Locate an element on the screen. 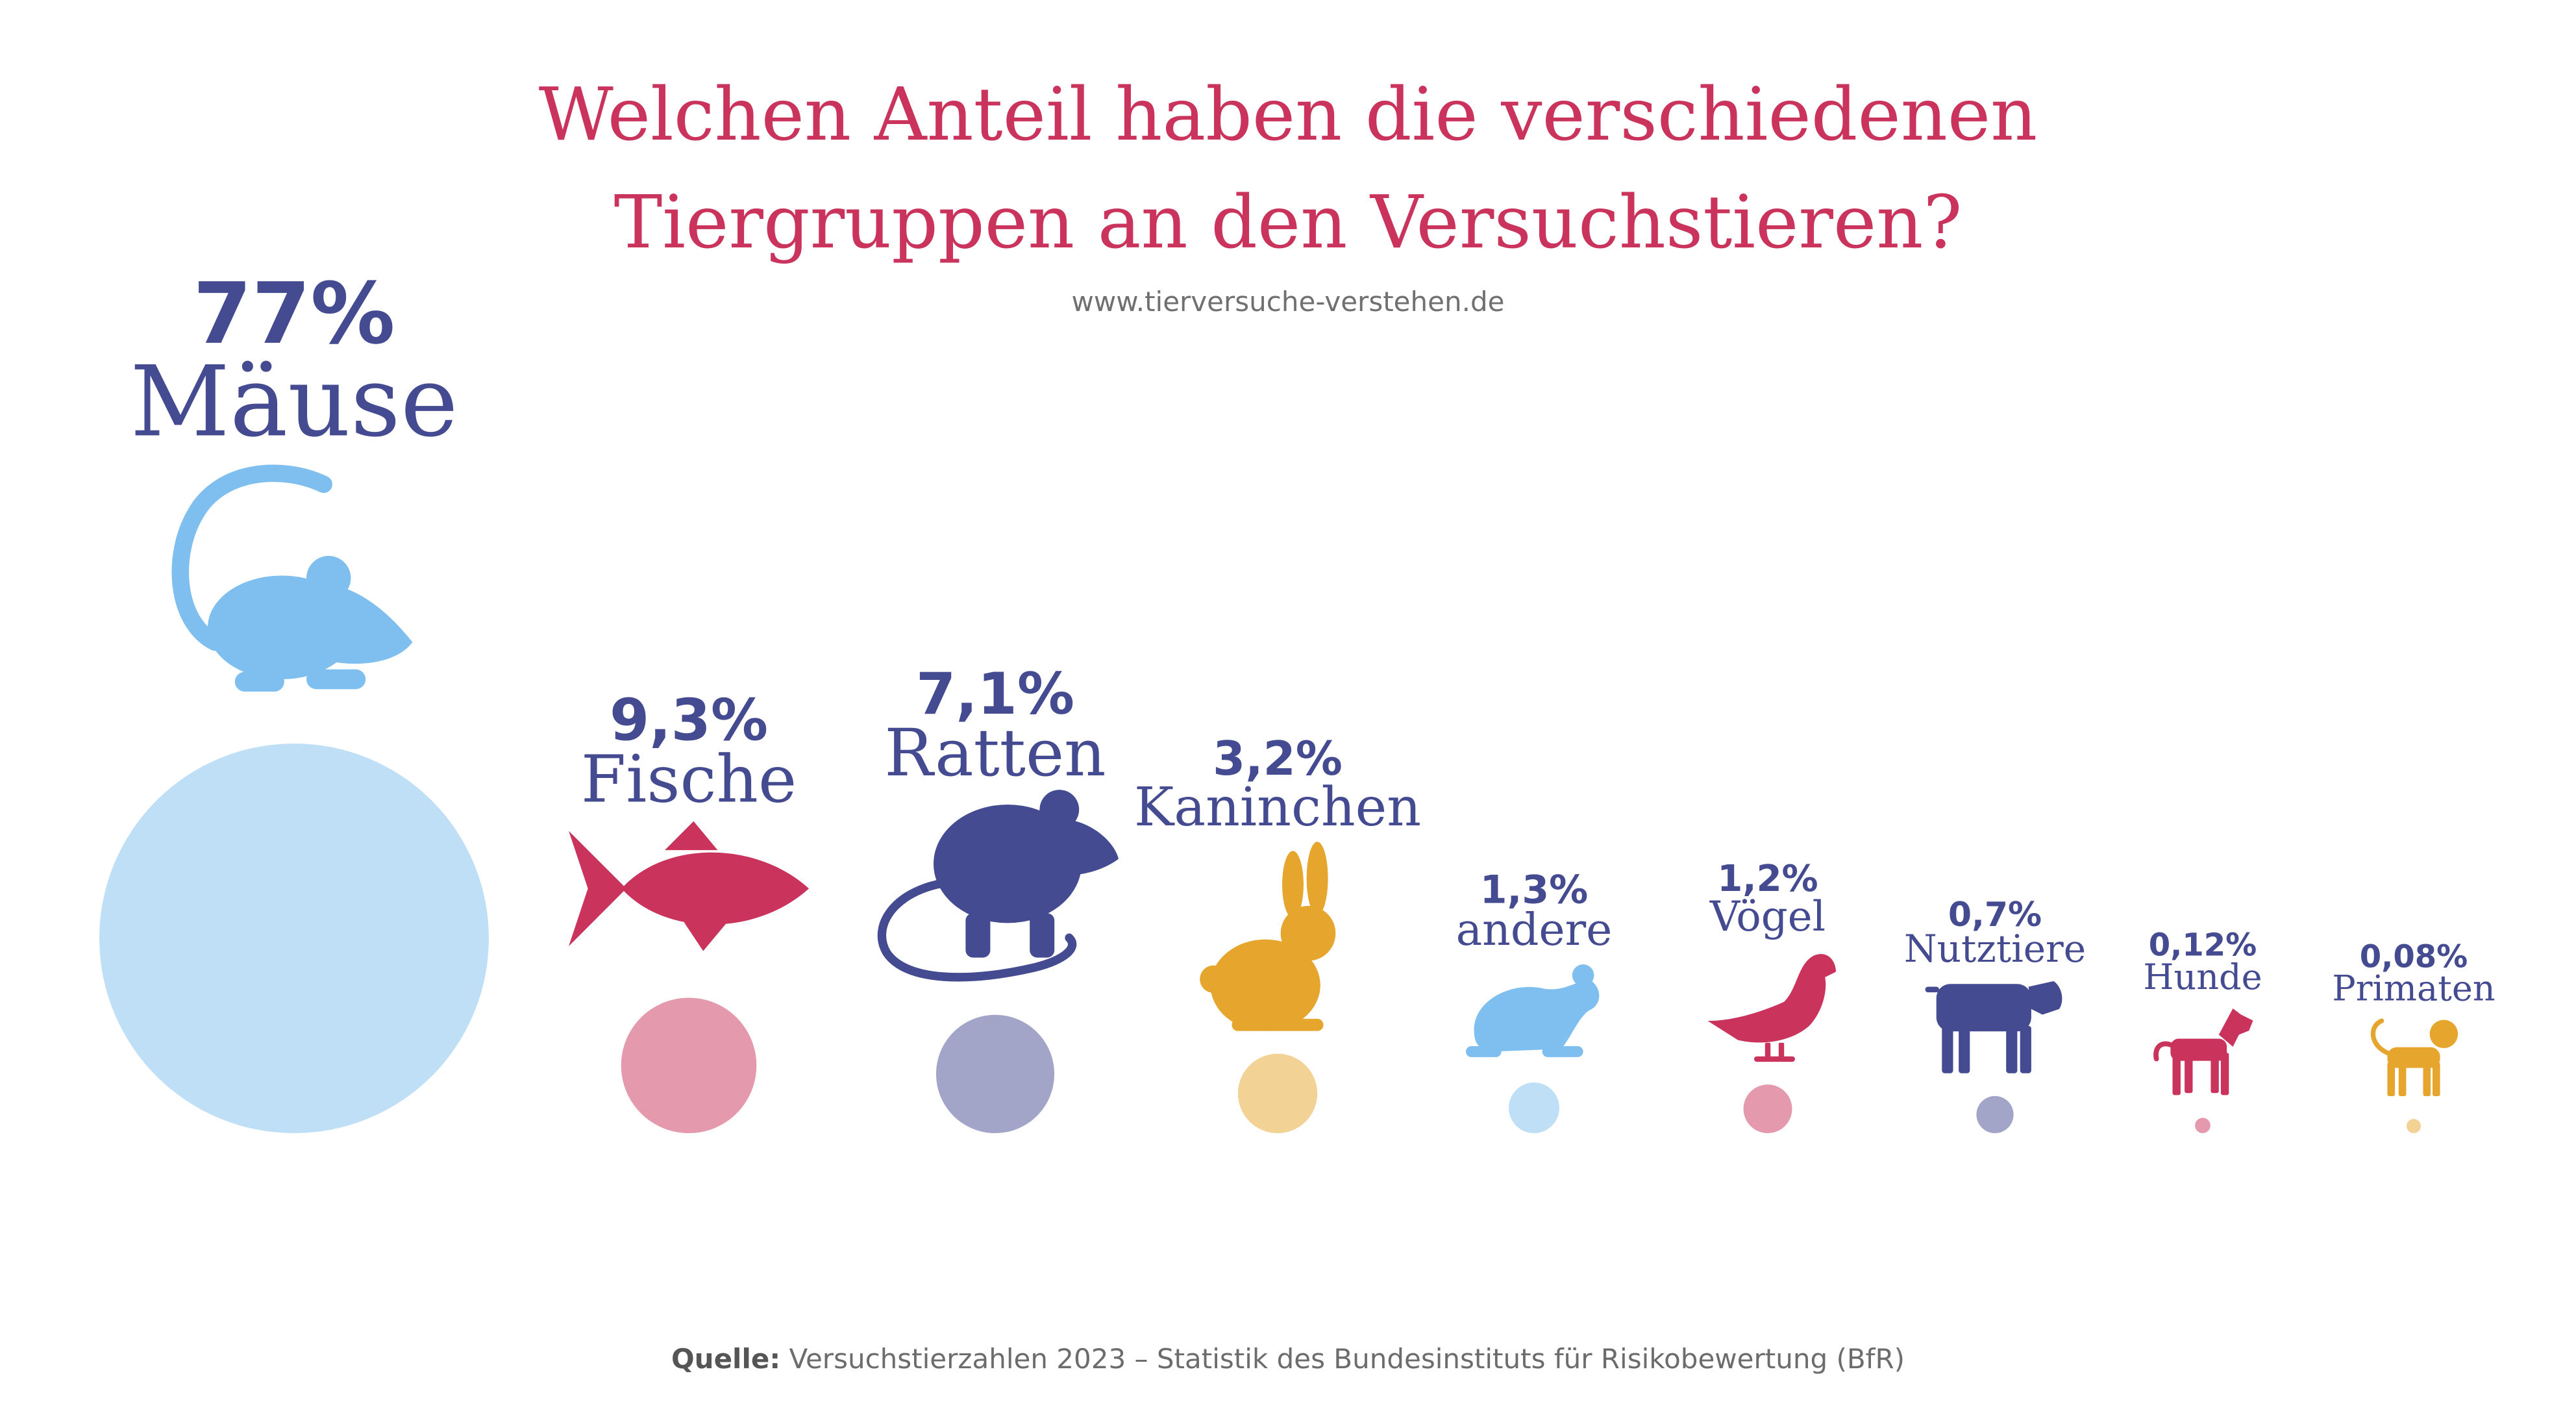 The width and height of the screenshot is (2576, 1415). rat-icon is located at coordinates (998, 886).